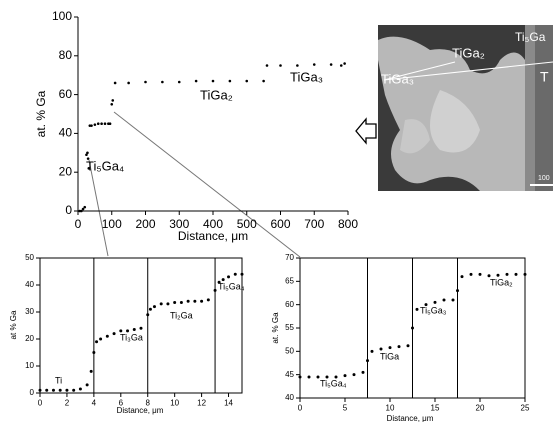  What do you see at coordinates (468, 52) in the screenshot?
I see `image-label: TiGa₂` at bounding box center [468, 52].